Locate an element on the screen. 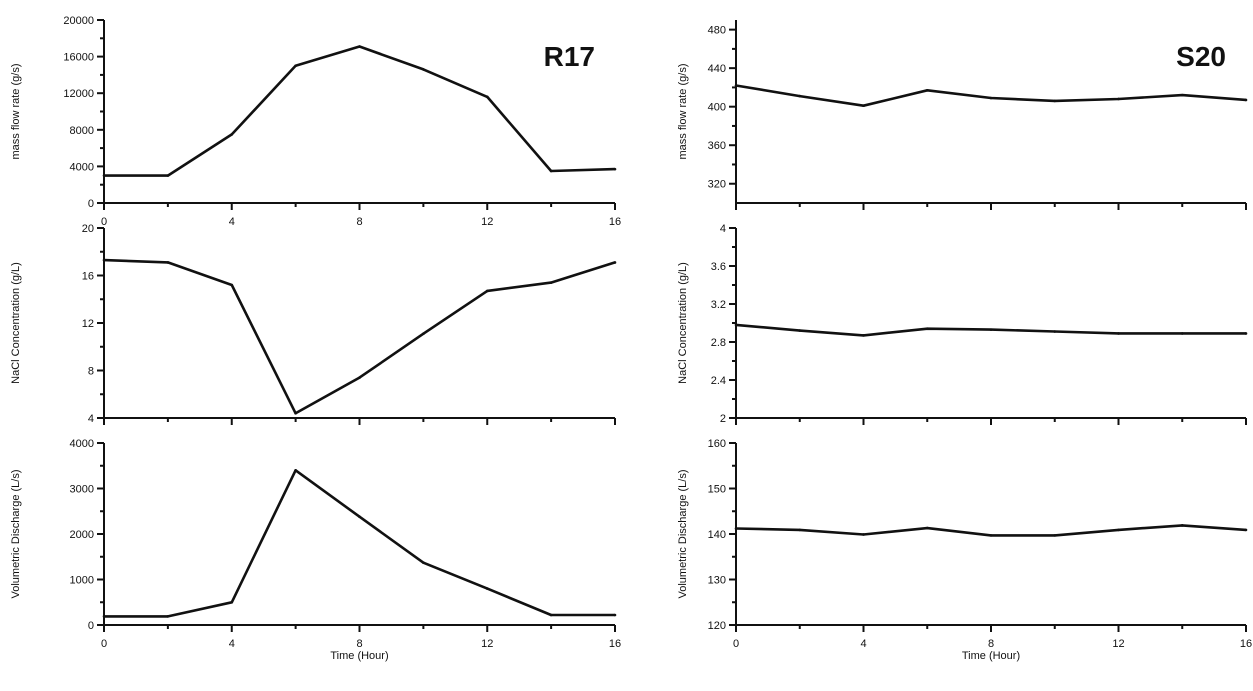  panel-title: R17 is located at coordinates (569, 56).